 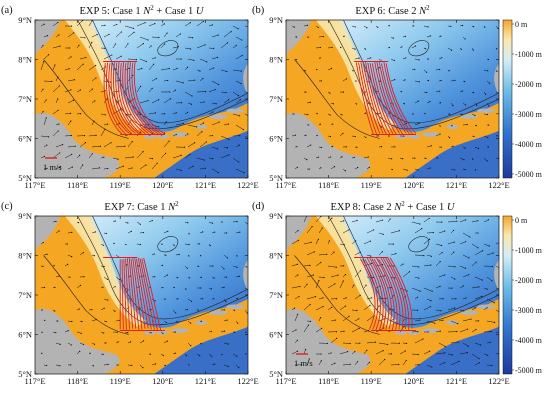 What do you see at coordinates (529, 250) in the screenshot?
I see `colorbar-tick-label: -1000 m` at bounding box center [529, 250].